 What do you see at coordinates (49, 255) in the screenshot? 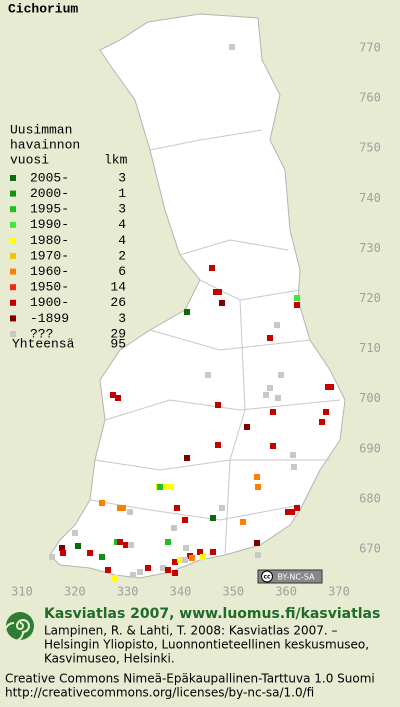
I see `legend-label: 1970-` at bounding box center [49, 255].